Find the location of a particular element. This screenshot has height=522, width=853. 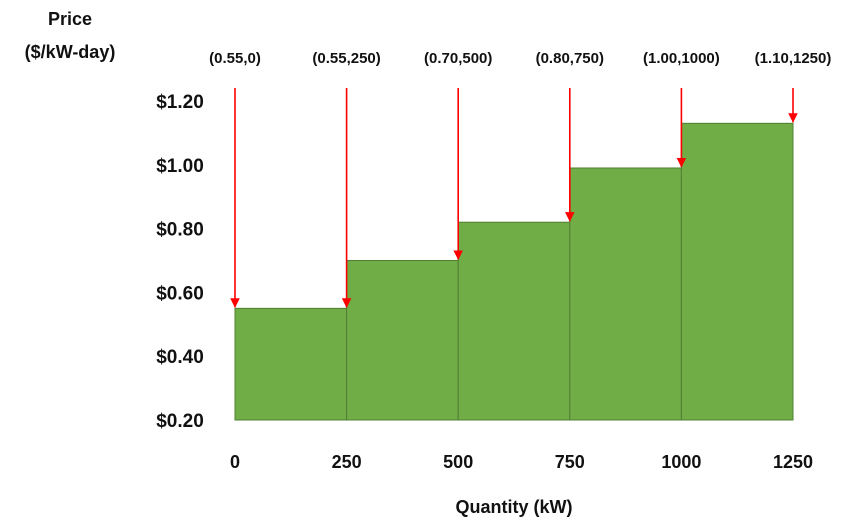

x-axis-ticks: 0 250 500 750 1000 1250 is located at coordinates (521, 462).